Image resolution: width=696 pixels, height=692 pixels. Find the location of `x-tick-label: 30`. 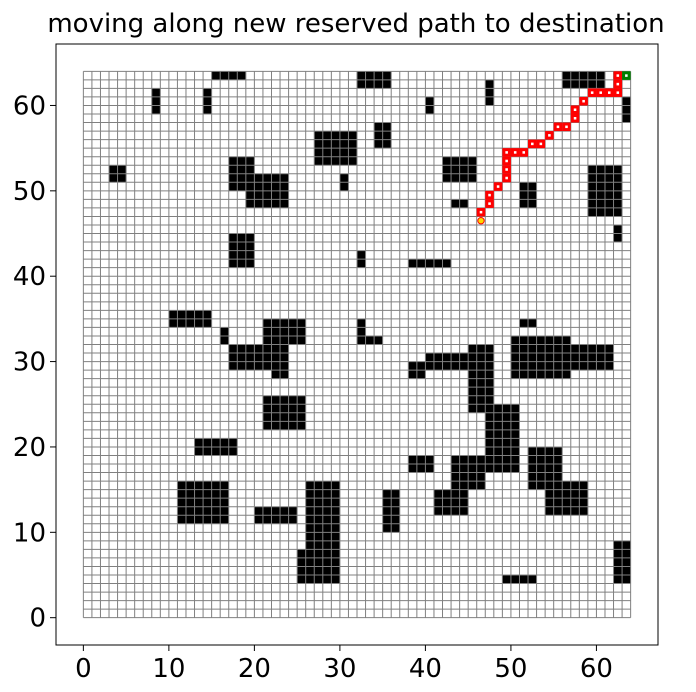

x-tick-label: 30 is located at coordinates (339, 669).